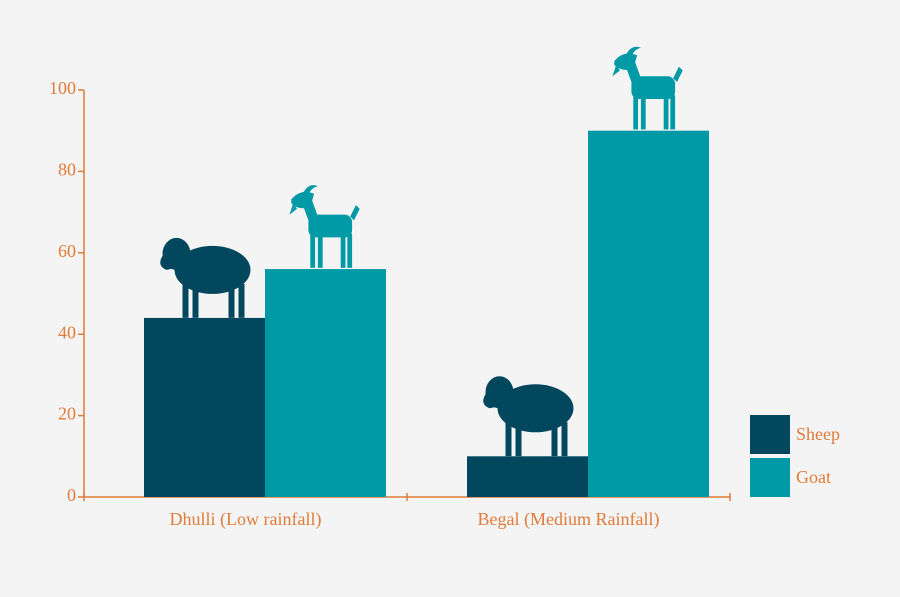 Image resolution: width=900 pixels, height=597 pixels. I want to click on x-tick-label: Begal (Medium Rainfall), so click(569, 519).